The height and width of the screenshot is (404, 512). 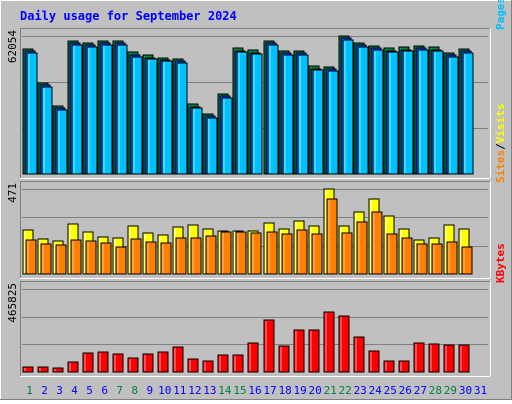 I want to click on x-label-day-14: 14, so click(x=225, y=390).